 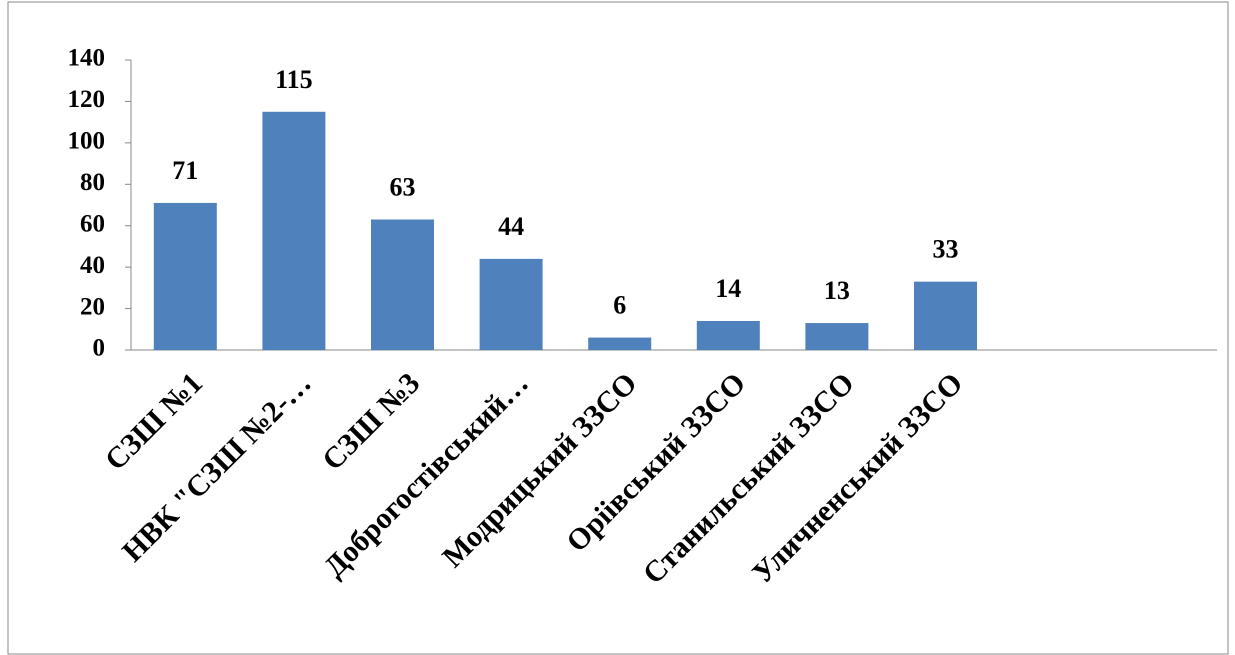 I want to click on value-label: 115, so click(x=294, y=79).